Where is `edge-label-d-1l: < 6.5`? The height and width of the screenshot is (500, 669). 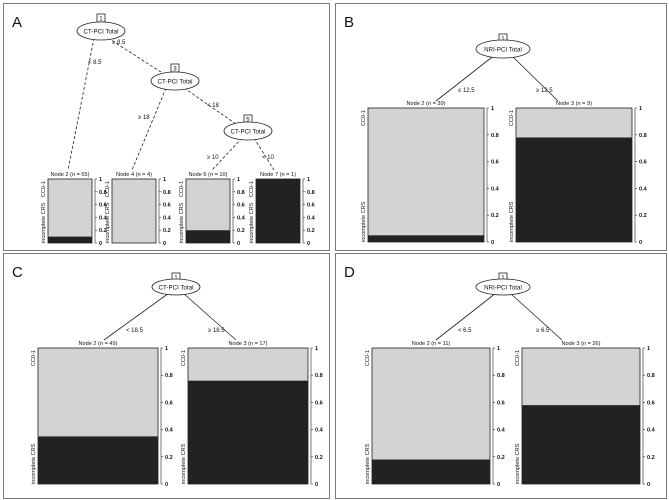 edge-label-d-1l: < 6.5 is located at coordinates (465, 331).